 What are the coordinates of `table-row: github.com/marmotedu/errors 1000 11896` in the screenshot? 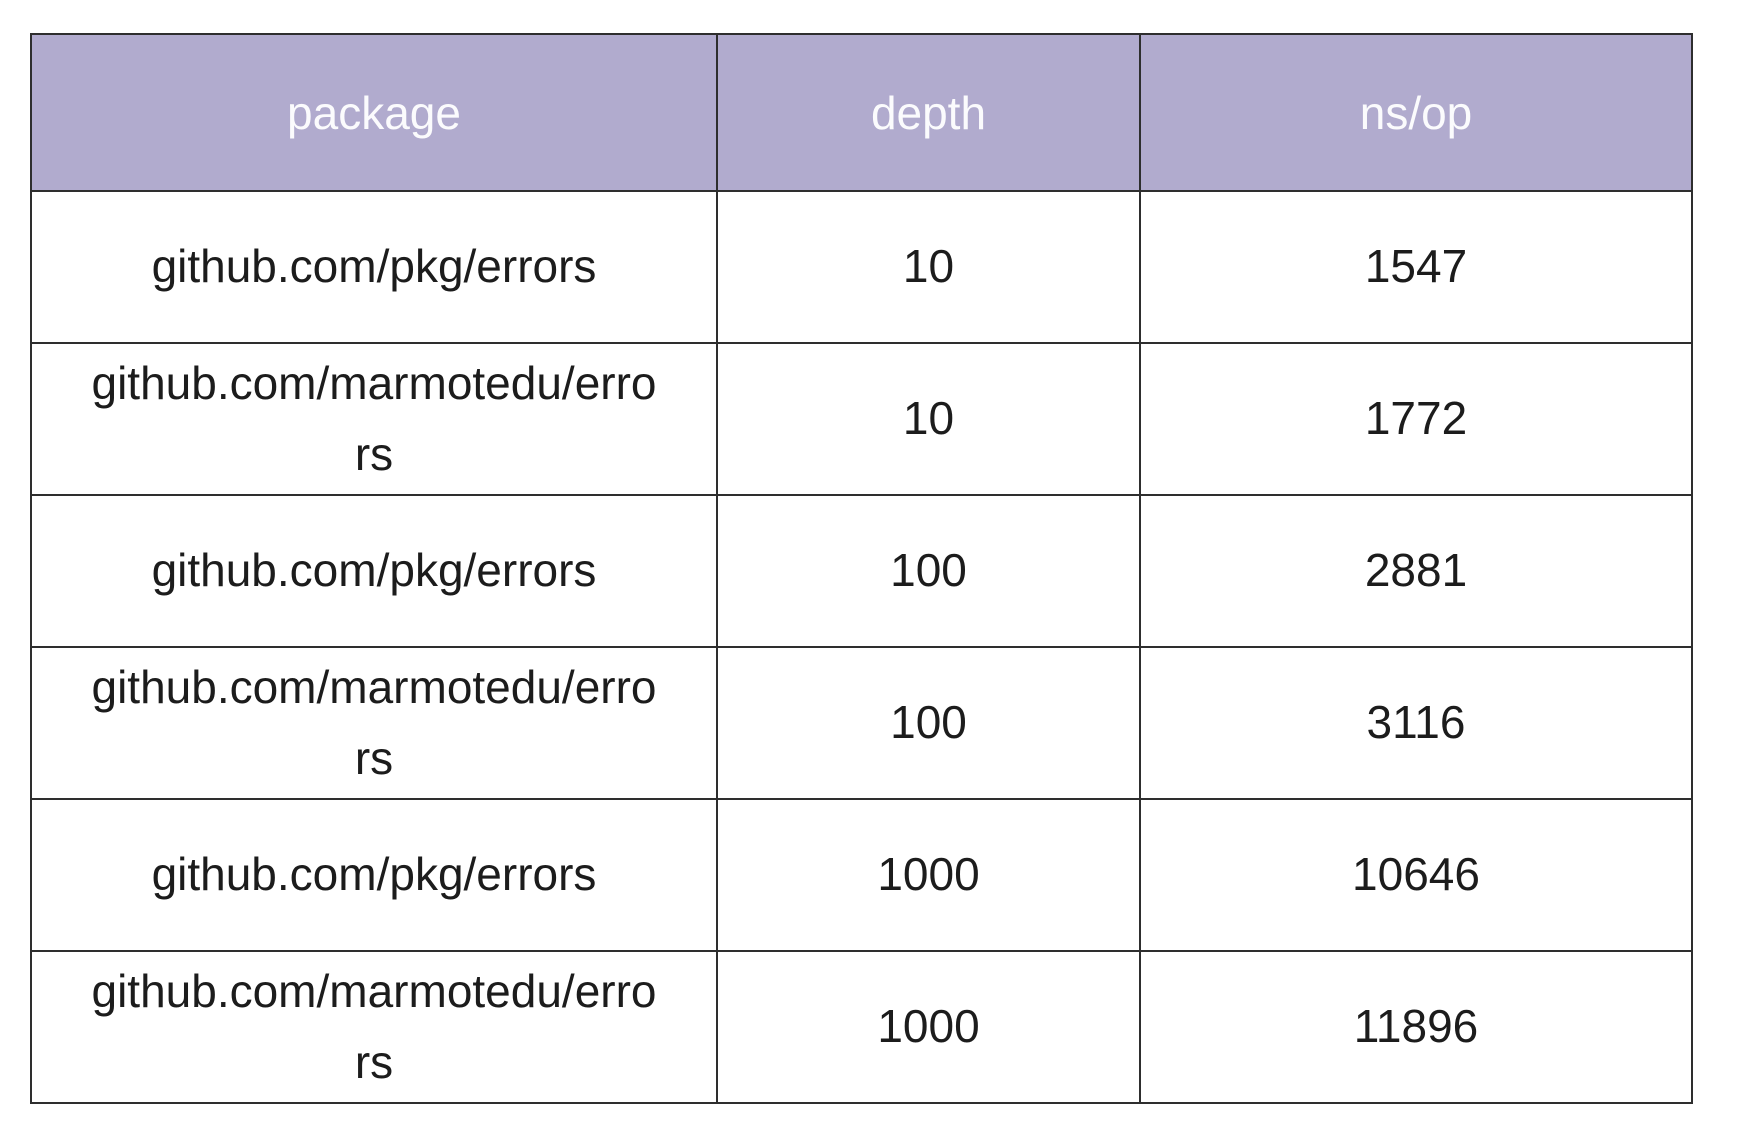 It's located at (861, 1027).